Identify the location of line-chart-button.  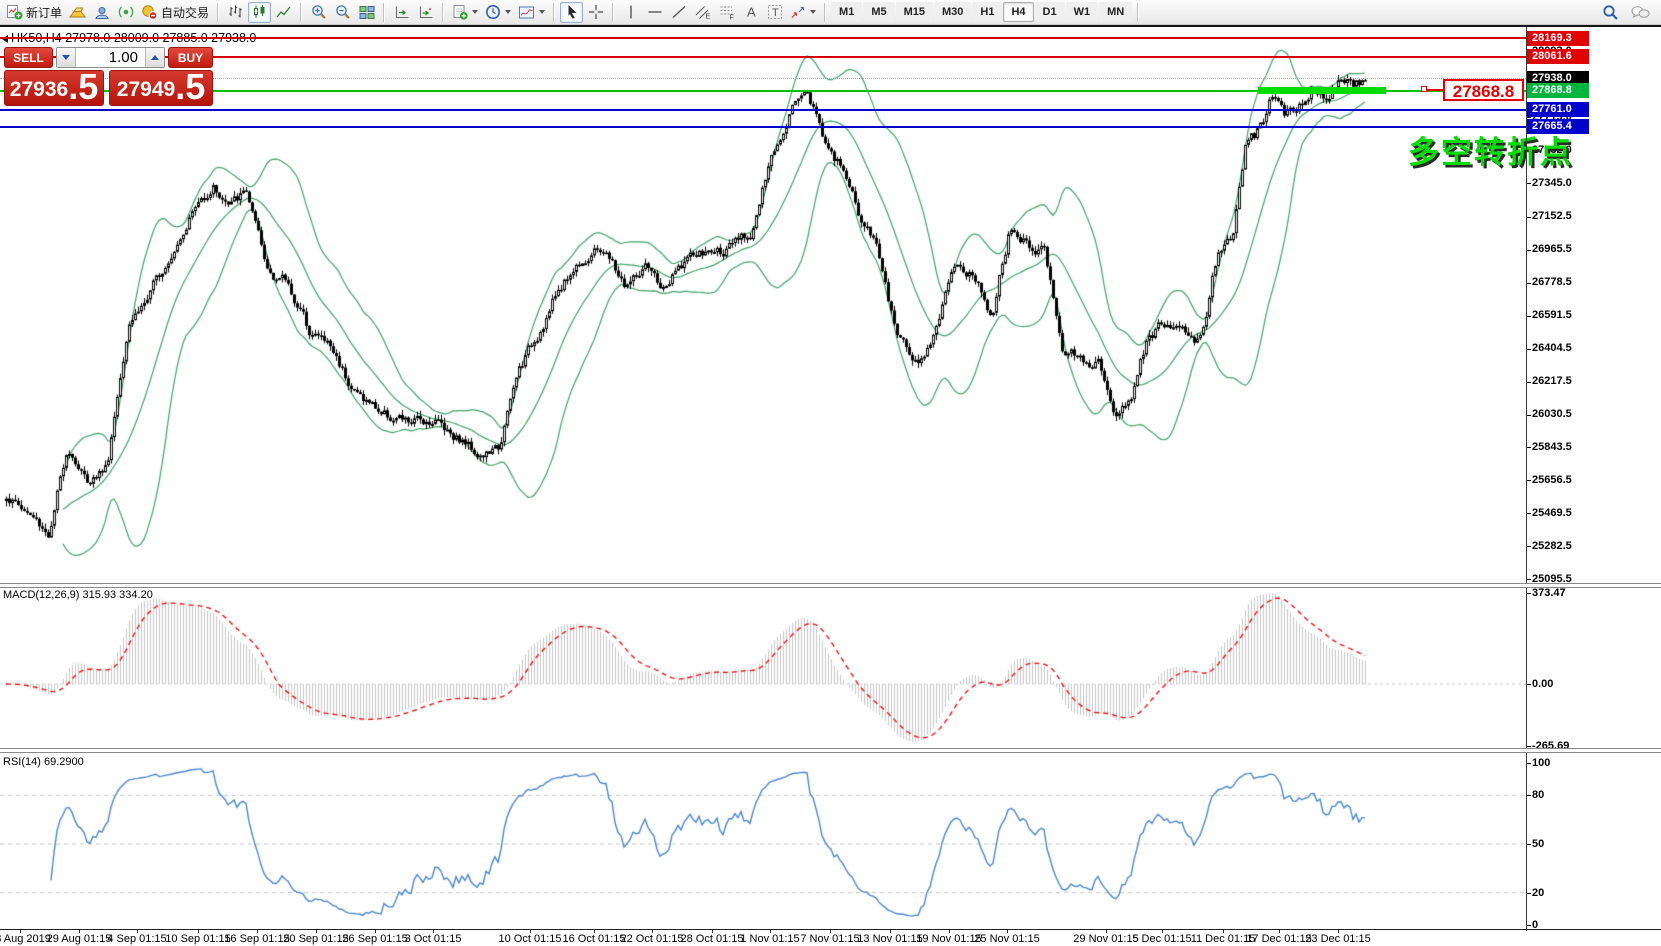
(283, 12).